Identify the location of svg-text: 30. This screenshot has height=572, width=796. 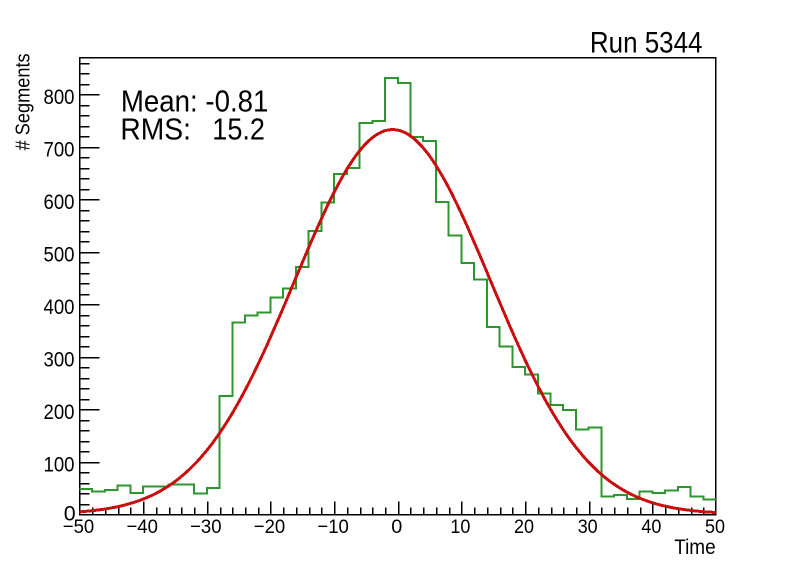
(588, 527).